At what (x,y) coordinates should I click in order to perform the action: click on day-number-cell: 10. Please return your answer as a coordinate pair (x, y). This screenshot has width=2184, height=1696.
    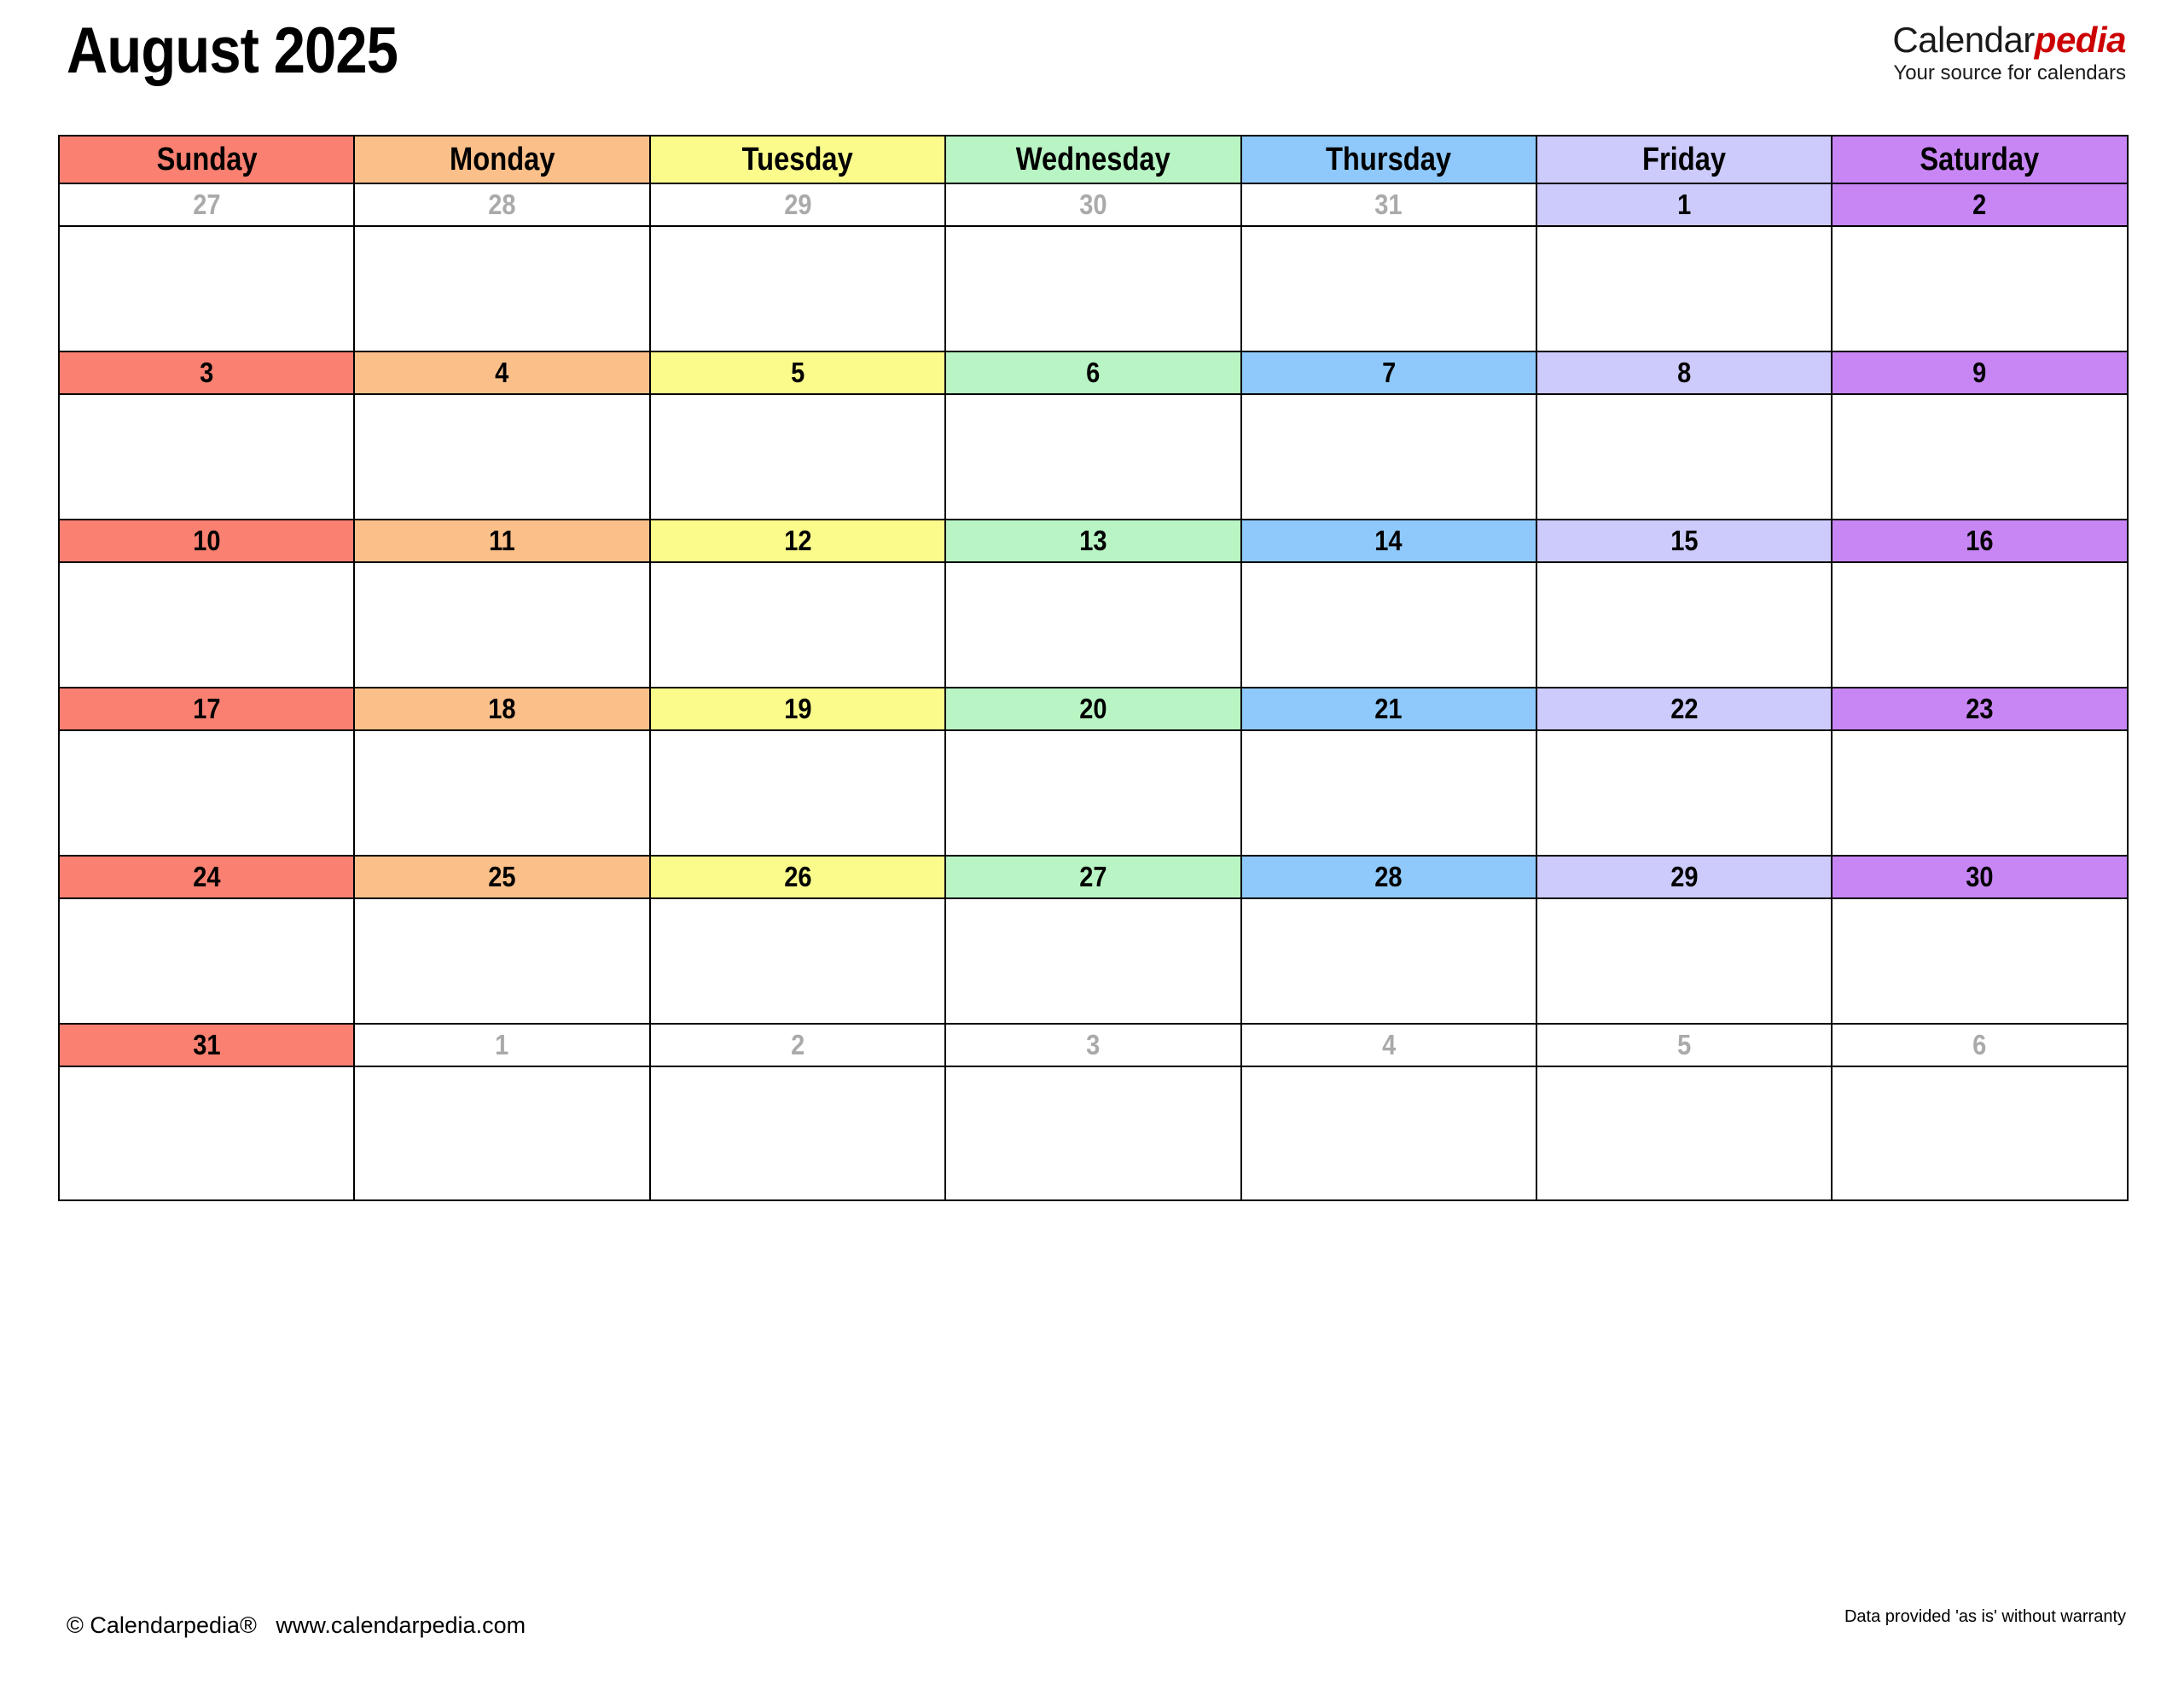
    Looking at the image, I should click on (207, 541).